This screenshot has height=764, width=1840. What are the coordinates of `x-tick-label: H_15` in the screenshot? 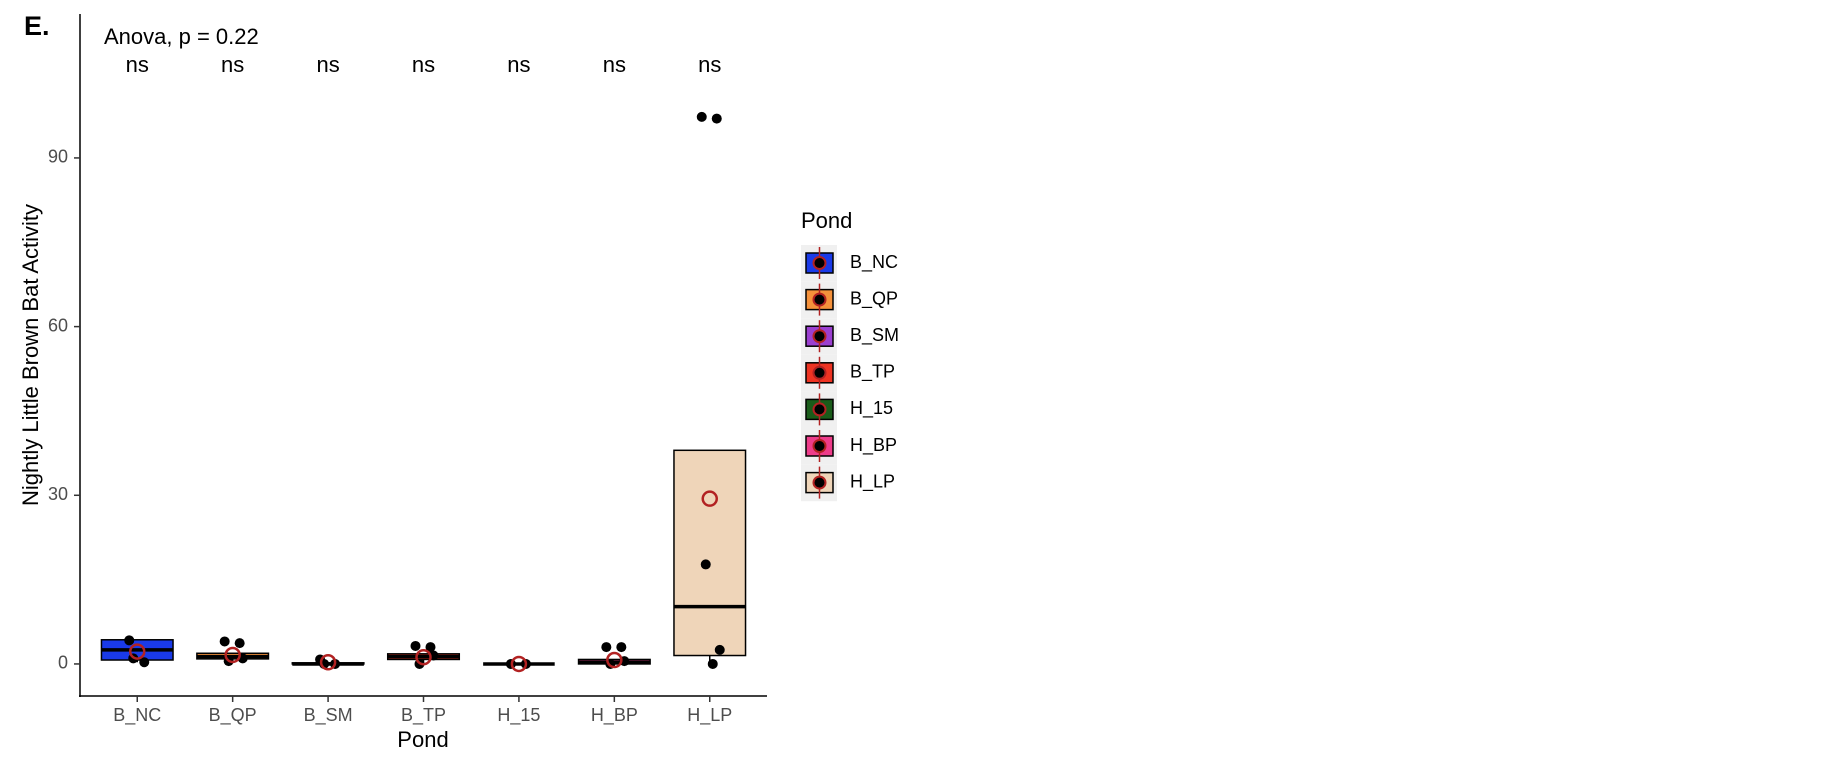 It's located at (518, 715).